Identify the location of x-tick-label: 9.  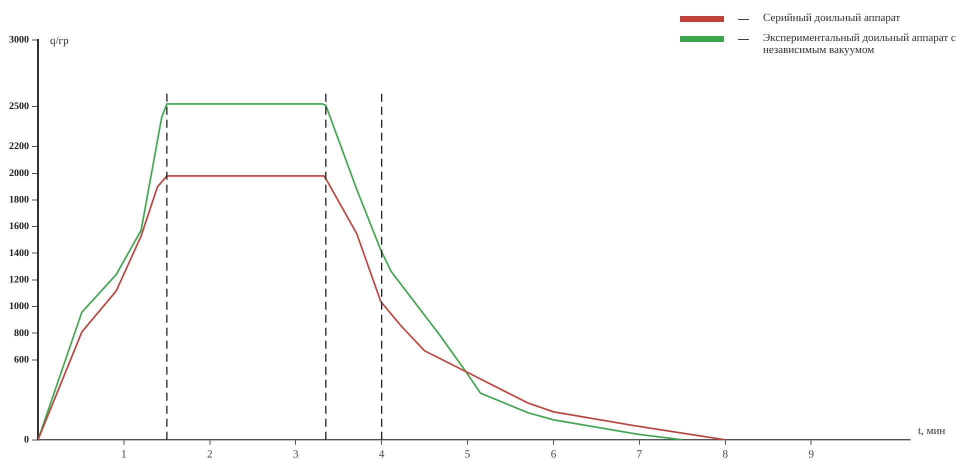
(811, 454).